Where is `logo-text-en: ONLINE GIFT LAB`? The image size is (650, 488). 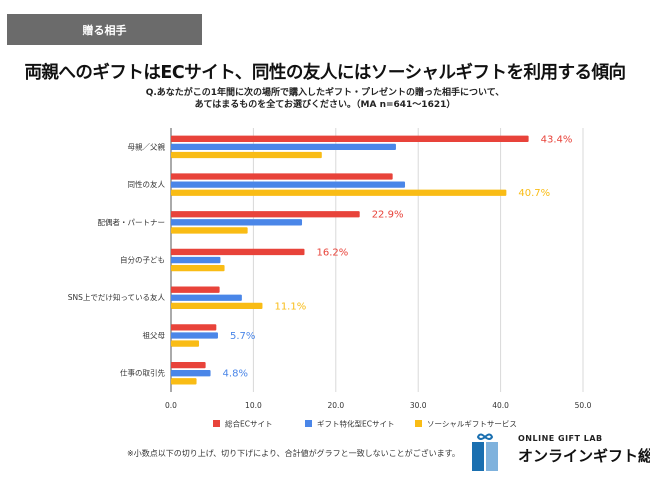
logo-text-en: ONLINE GIFT LAB is located at coordinates (560, 438).